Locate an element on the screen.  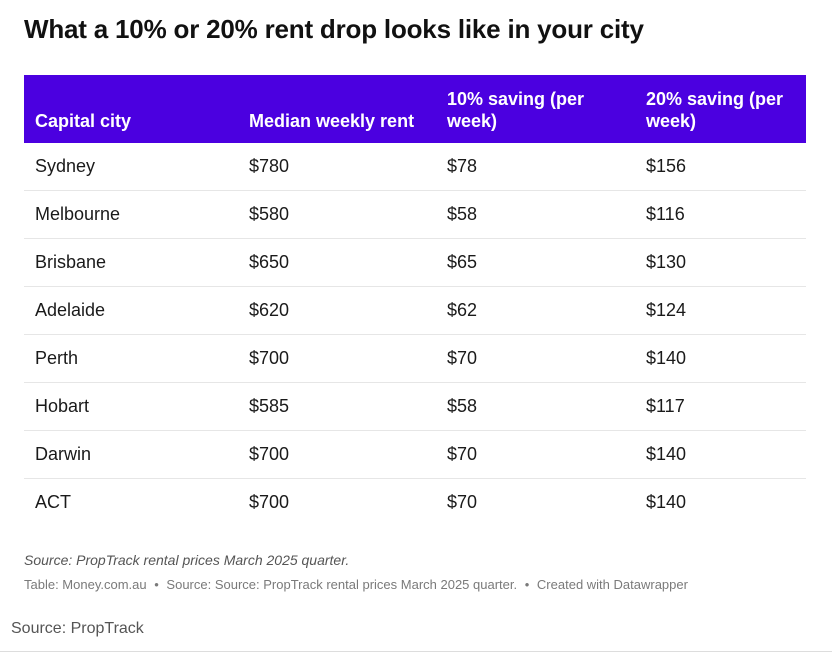
table-row: Darwin $700 $70 $140 is located at coordinates (415, 454).